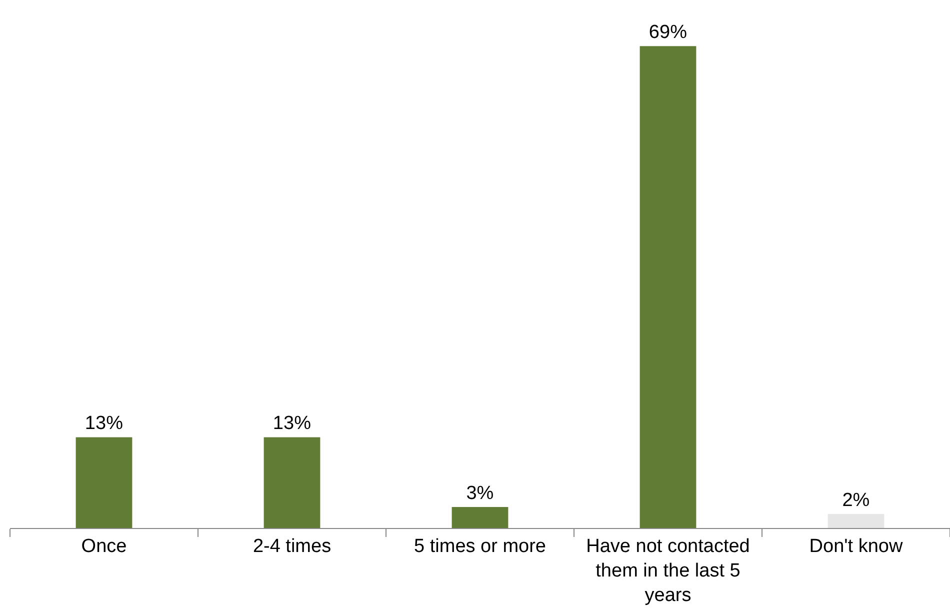 The image size is (950, 614). Describe the element at coordinates (856, 546) in the screenshot. I see `x-tick-label: Don't know` at that location.